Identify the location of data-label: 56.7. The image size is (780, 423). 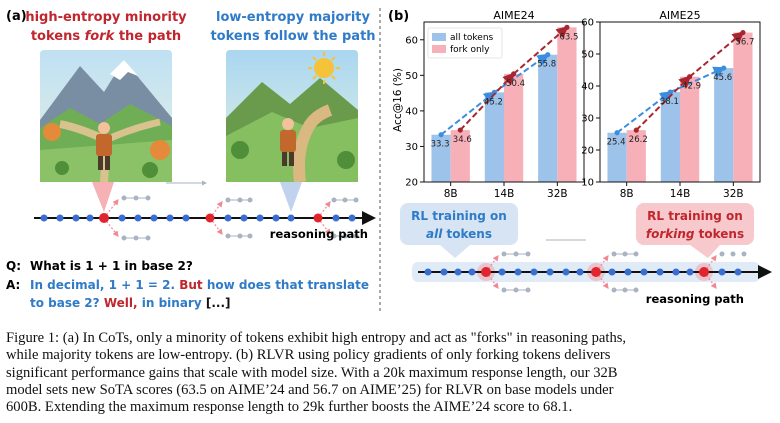
(744, 43).